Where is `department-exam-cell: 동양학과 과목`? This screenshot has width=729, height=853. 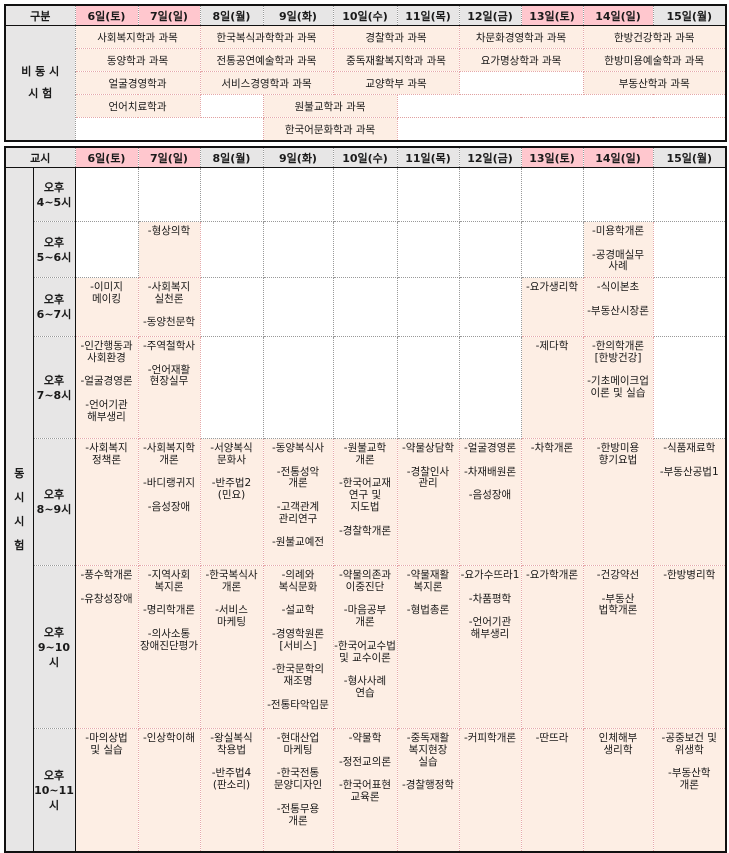 department-exam-cell: 동양학과 과목 is located at coordinates (137, 60).